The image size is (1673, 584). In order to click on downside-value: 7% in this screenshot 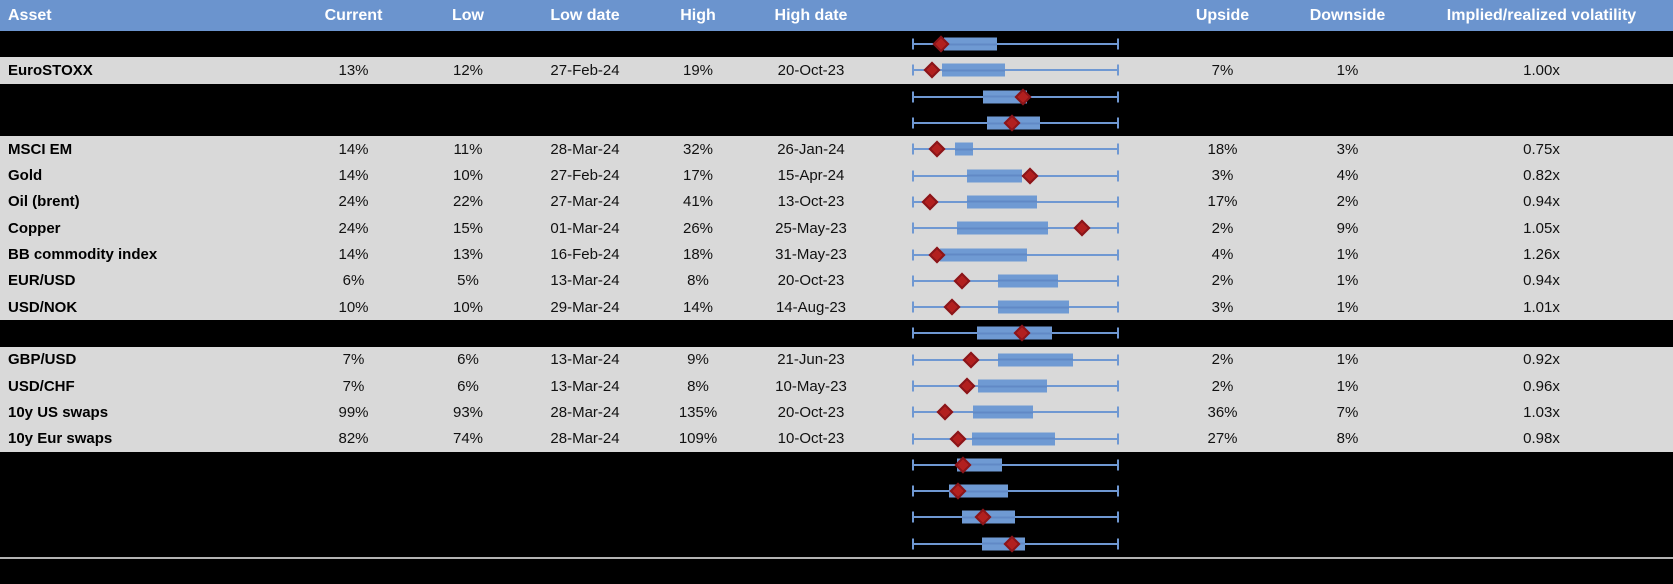, I will do `click(1347, 412)`.